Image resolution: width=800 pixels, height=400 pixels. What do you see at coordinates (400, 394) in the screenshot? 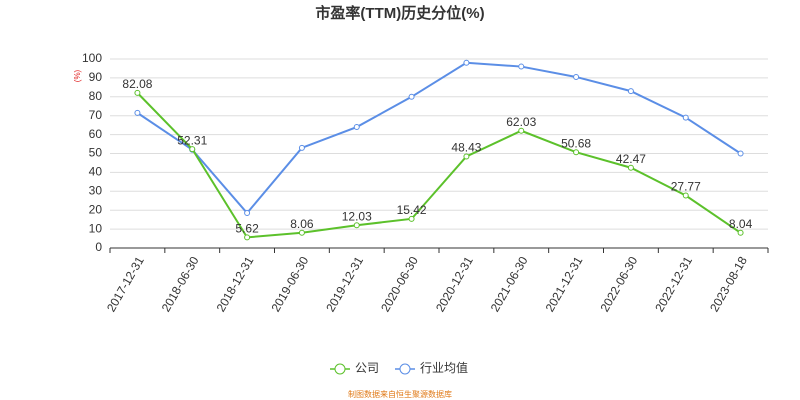
I see `source-note: 制图数据来自恒生聚源数据库` at bounding box center [400, 394].